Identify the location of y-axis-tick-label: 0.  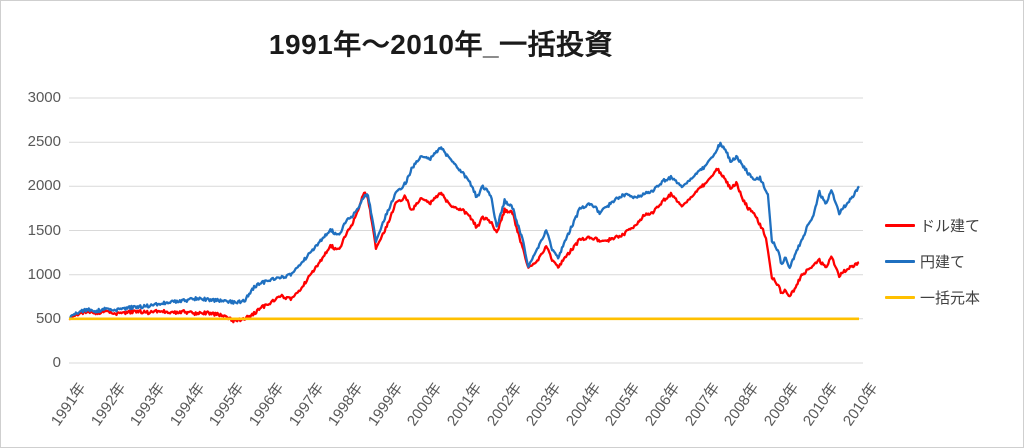
(56, 362).